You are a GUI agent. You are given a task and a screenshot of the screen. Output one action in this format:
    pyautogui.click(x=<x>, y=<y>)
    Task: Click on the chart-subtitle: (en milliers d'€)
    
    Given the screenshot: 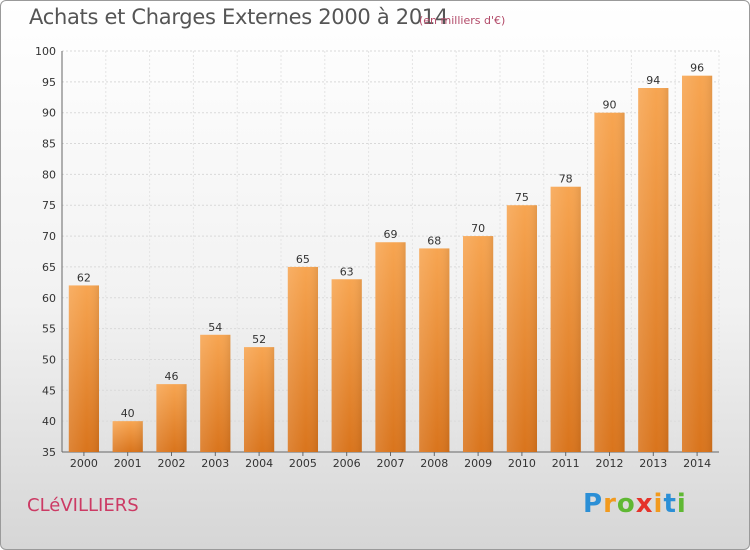 What is the action you would take?
    pyautogui.click(x=462, y=20)
    